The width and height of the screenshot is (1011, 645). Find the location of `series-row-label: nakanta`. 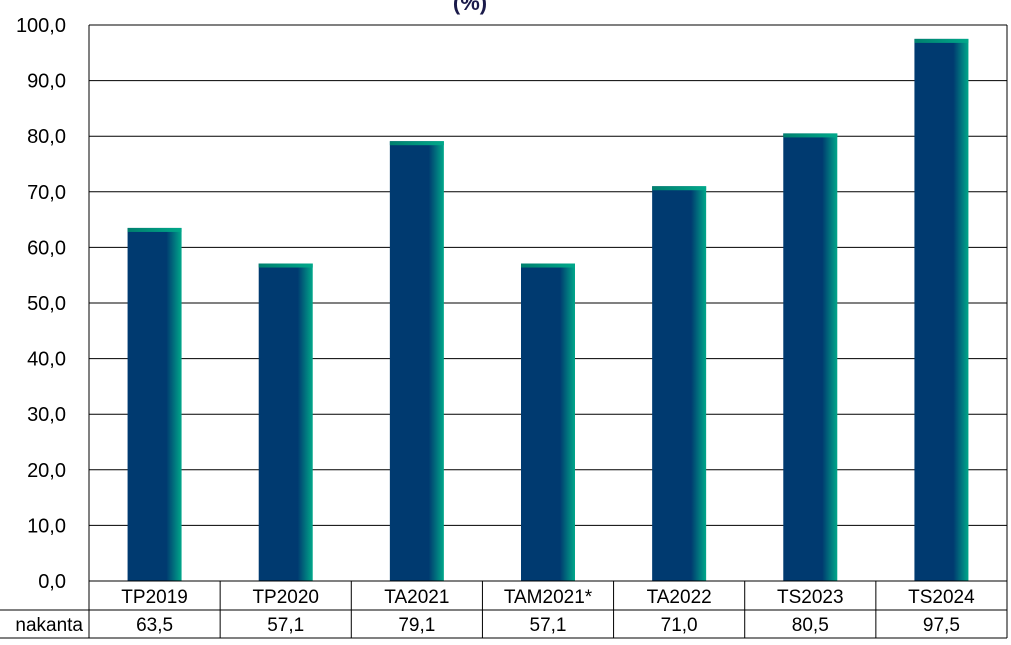

series-row-label: nakanta is located at coordinates (49, 625).